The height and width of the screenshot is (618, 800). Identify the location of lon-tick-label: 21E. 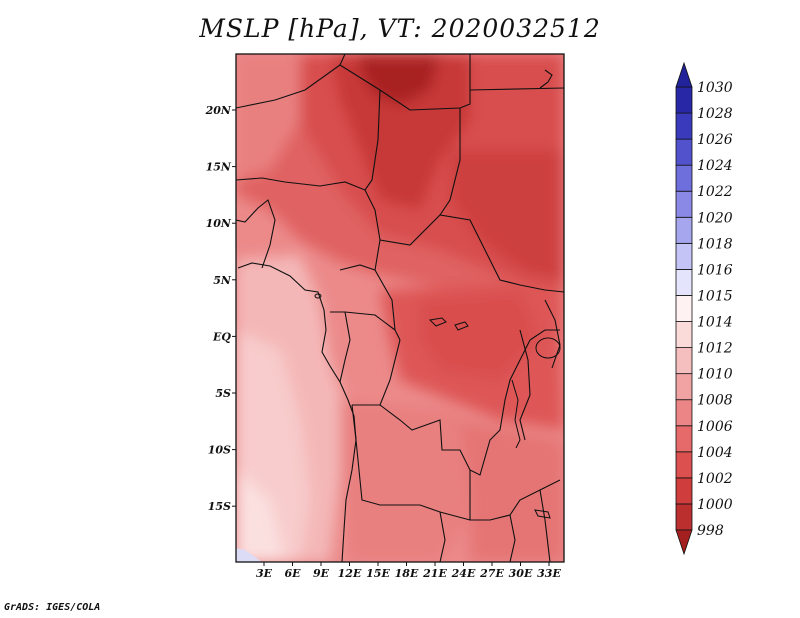
(434, 573).